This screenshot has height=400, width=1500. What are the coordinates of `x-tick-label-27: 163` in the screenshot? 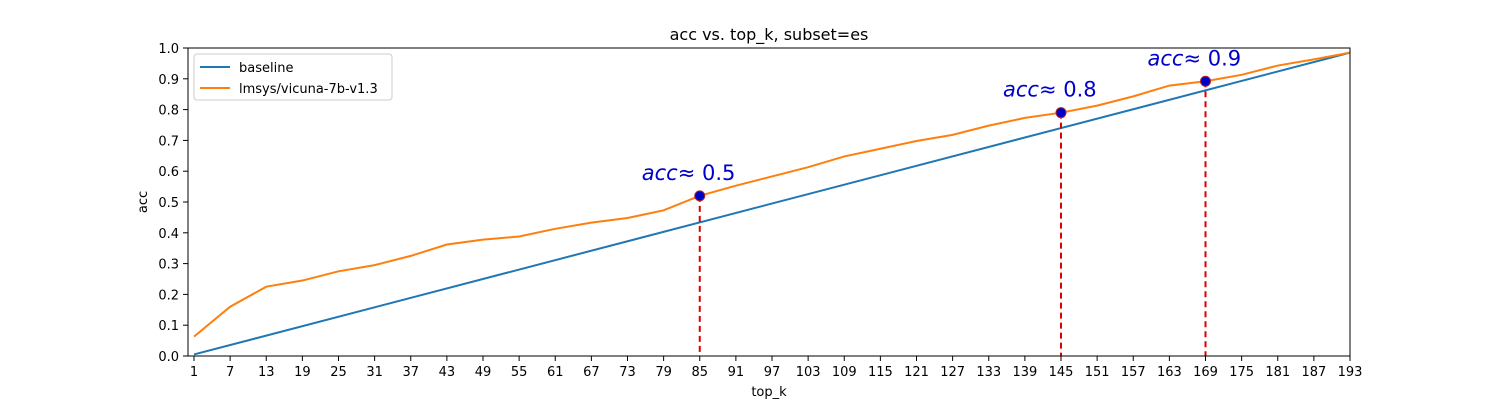 It's located at (1169, 372).